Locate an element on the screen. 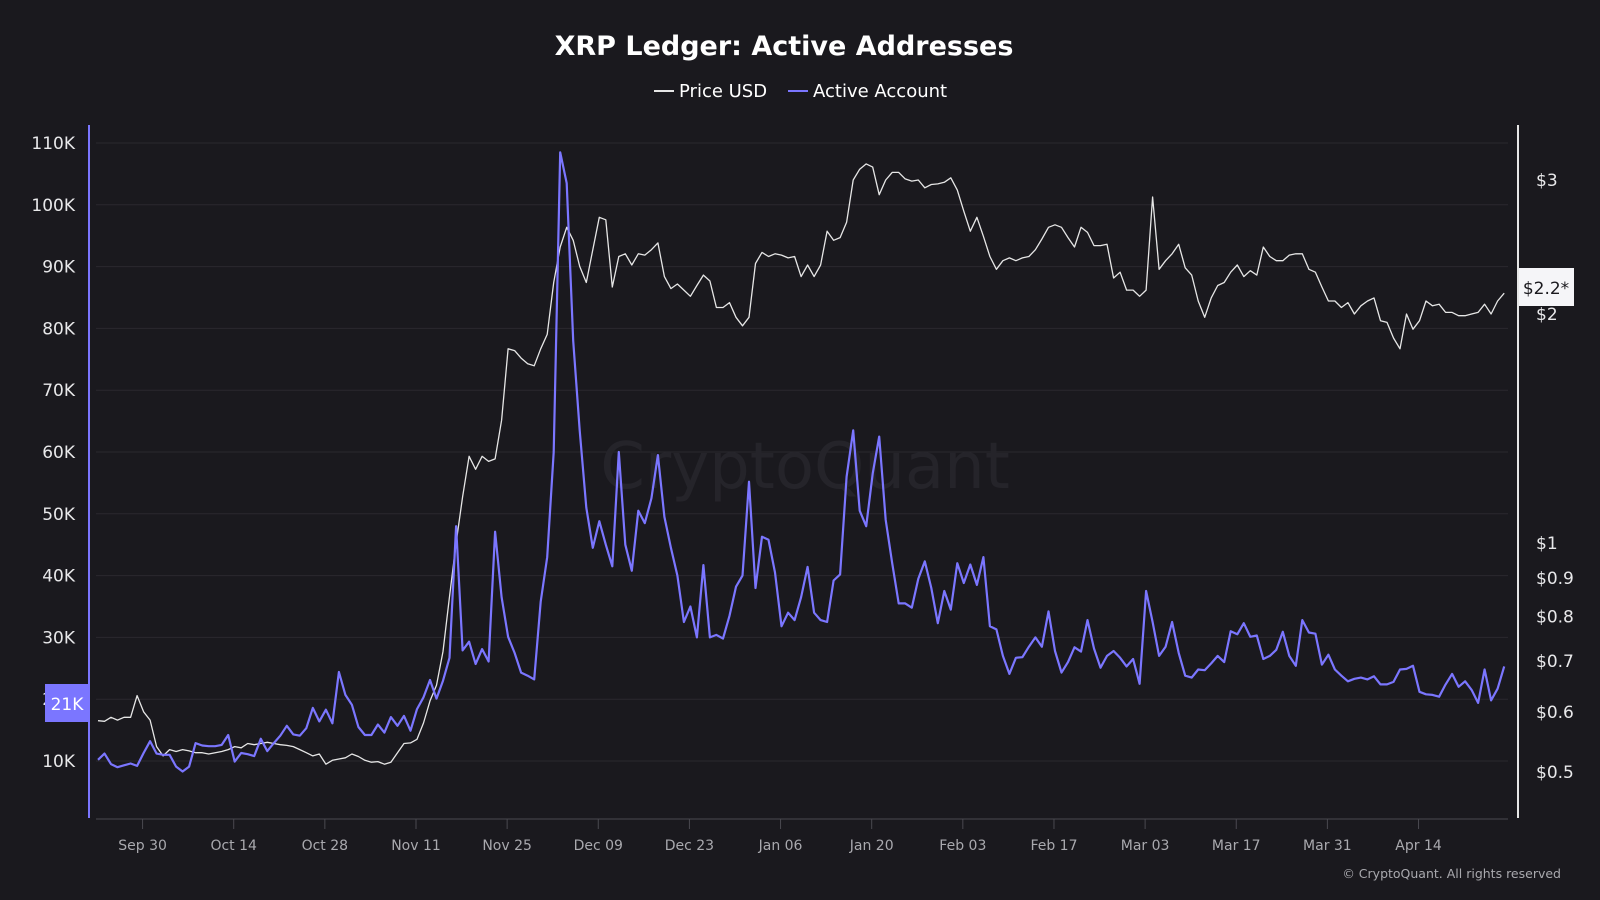  watermark: CryptoQuant is located at coordinates (805, 467).